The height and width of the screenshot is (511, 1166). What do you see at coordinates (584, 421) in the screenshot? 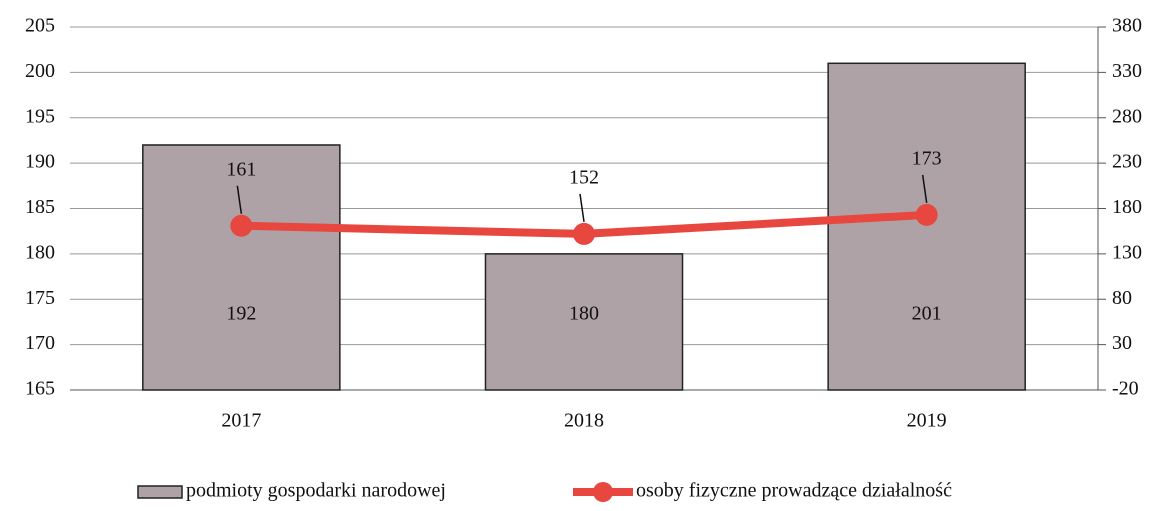
I see `x-tick-label: 2018` at bounding box center [584, 421].